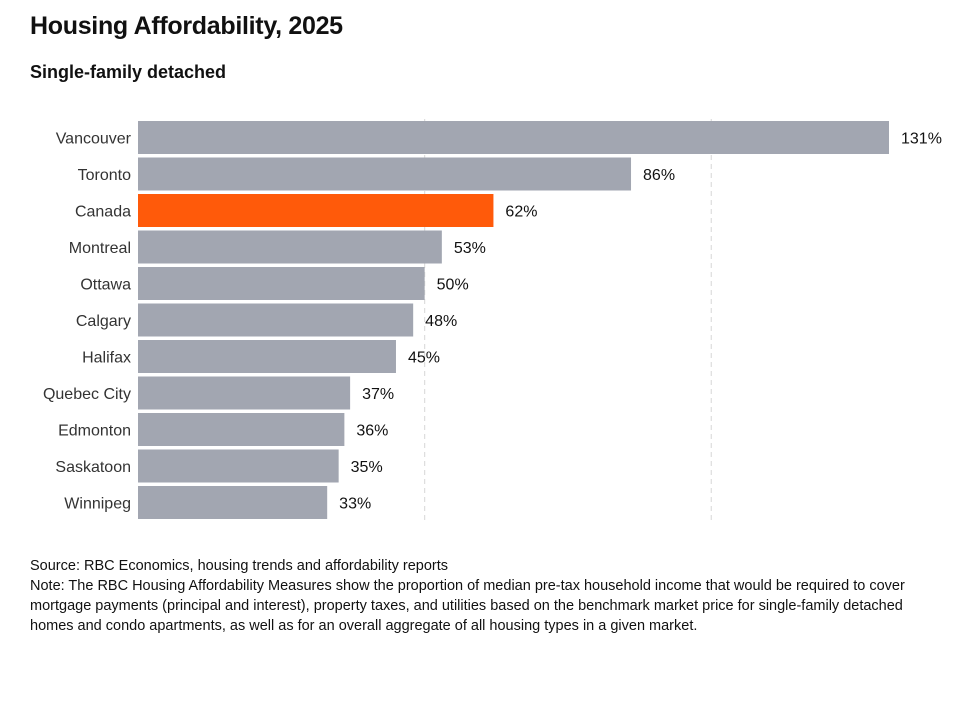 This screenshot has height=702, width=966. What do you see at coordinates (93, 467) in the screenshot?
I see `category-label: Saskatoon` at bounding box center [93, 467].